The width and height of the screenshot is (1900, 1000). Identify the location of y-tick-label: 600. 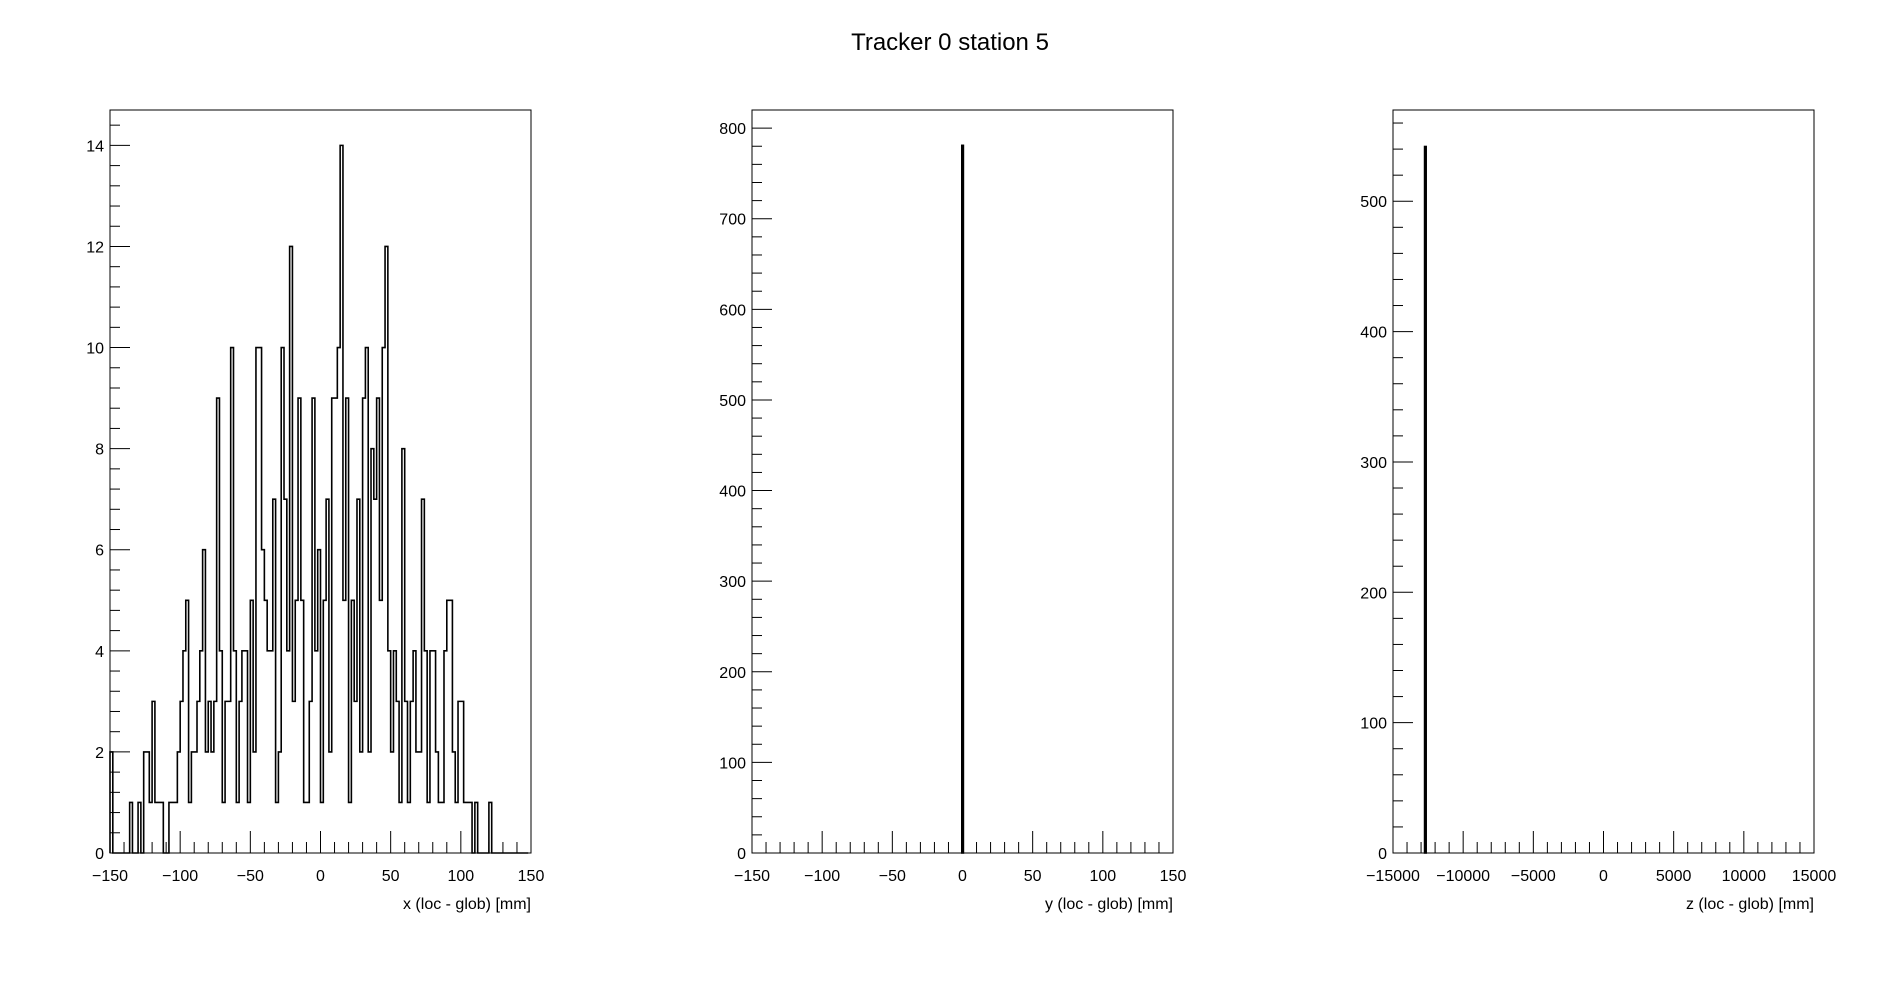
(732, 310).